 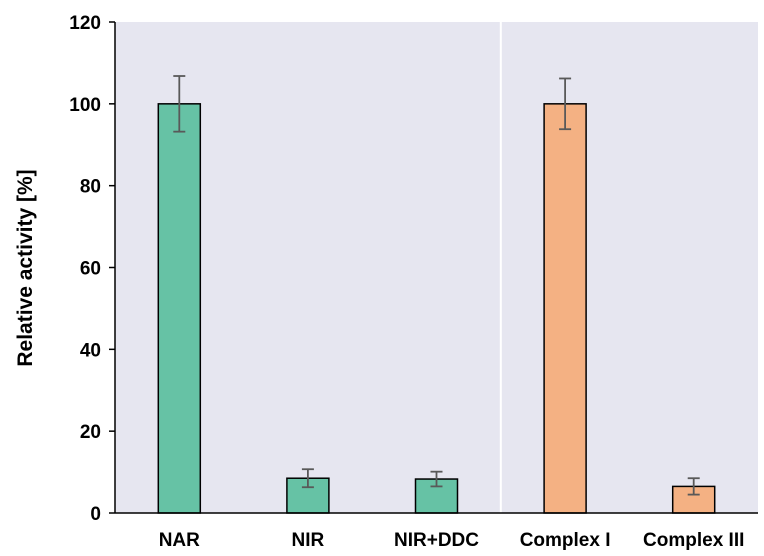 What do you see at coordinates (90, 432) in the screenshot?
I see `y-tick-label: 20` at bounding box center [90, 432].